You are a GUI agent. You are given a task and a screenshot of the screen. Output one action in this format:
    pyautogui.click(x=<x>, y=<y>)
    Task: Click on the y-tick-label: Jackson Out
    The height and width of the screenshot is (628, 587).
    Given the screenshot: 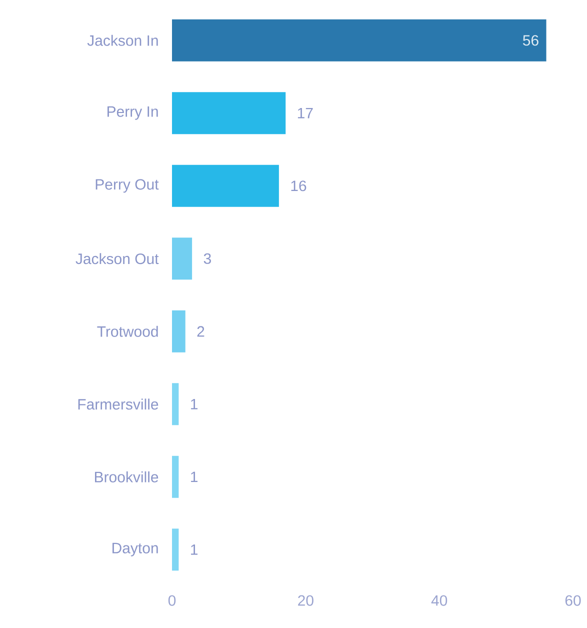 What is the action you would take?
    pyautogui.click(x=117, y=258)
    